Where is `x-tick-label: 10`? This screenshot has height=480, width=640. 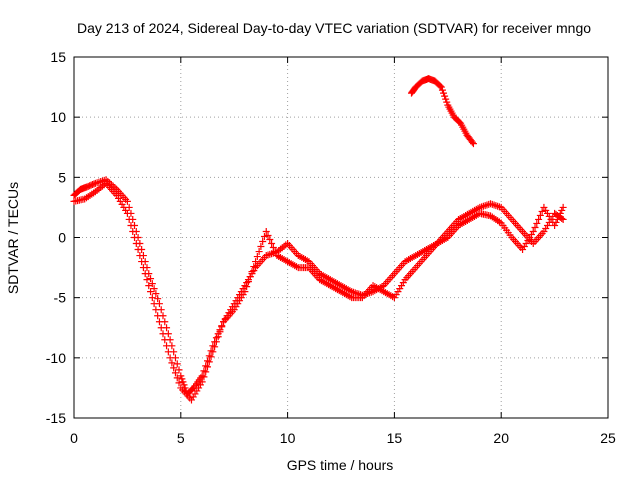 x-tick-label: 10 is located at coordinates (288, 438).